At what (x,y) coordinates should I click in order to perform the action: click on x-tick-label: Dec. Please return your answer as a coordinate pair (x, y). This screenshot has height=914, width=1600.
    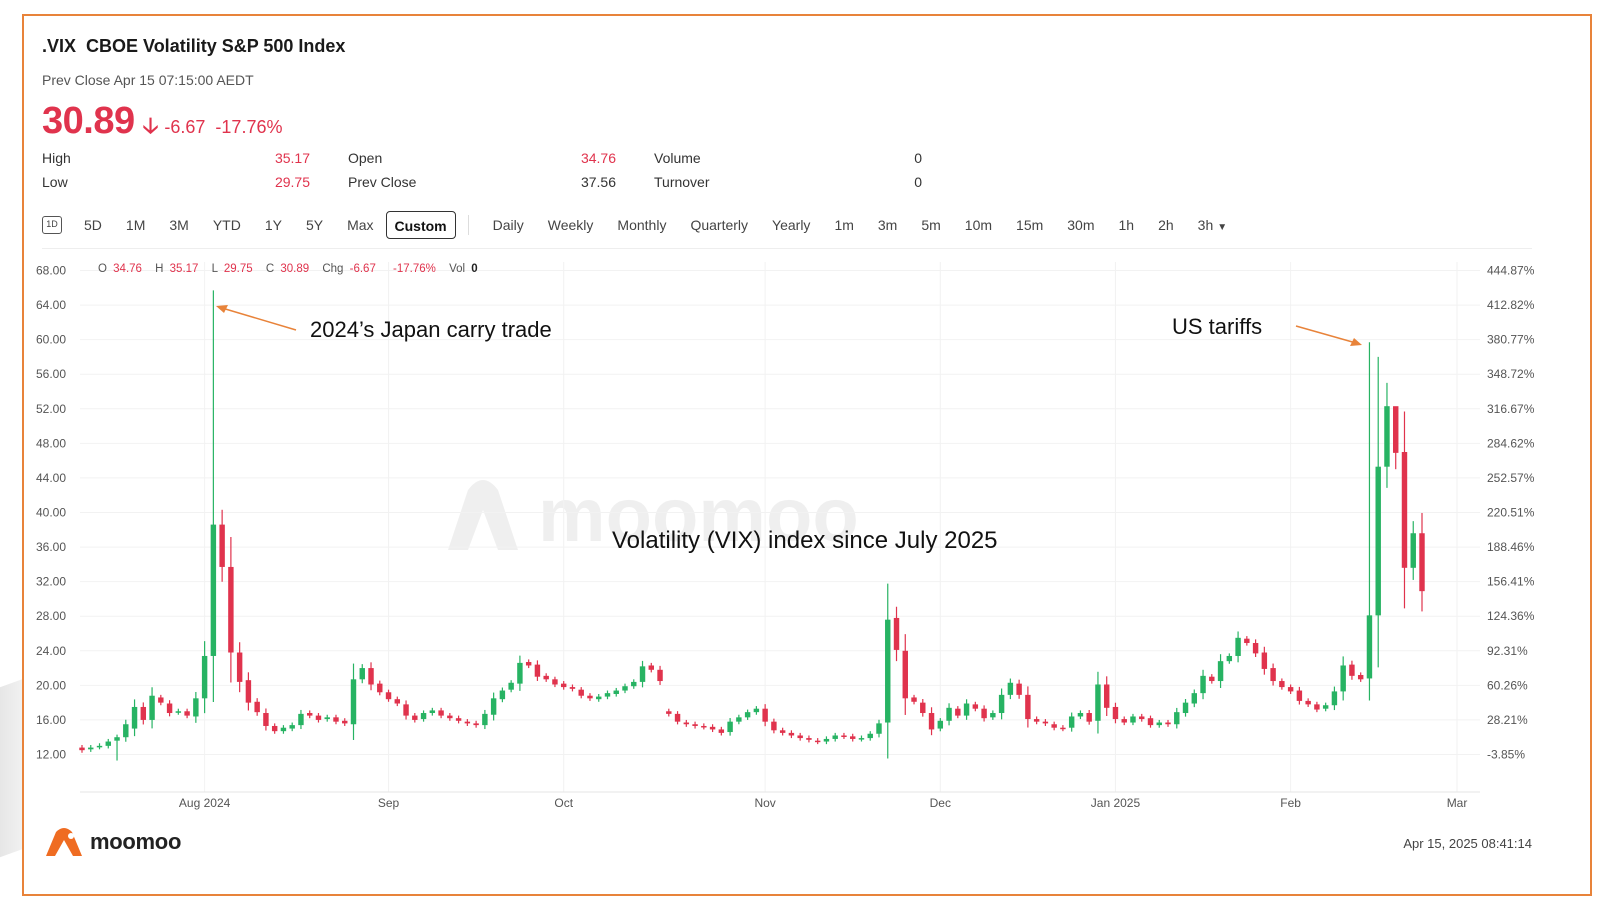
    Looking at the image, I should click on (940, 803).